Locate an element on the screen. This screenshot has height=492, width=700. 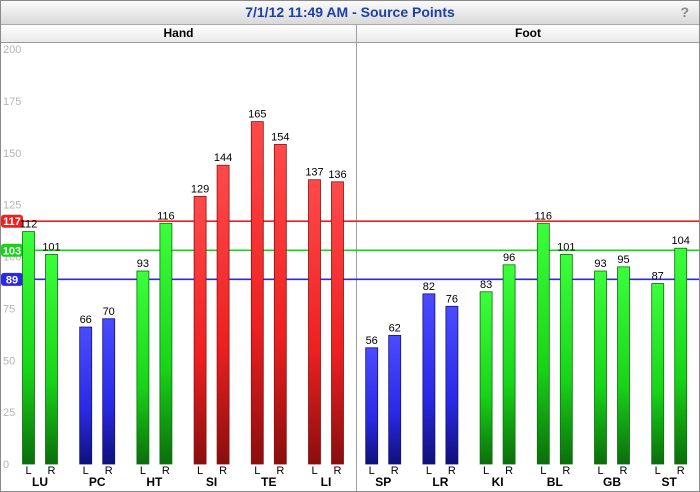
bar-gb-r is located at coordinates (623, 365).